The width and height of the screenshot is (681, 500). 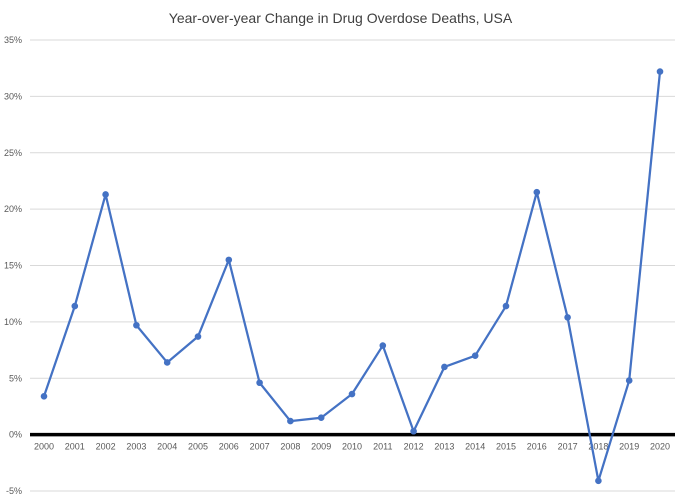 What do you see at coordinates (629, 447) in the screenshot?
I see `x-tick-label: 2019` at bounding box center [629, 447].